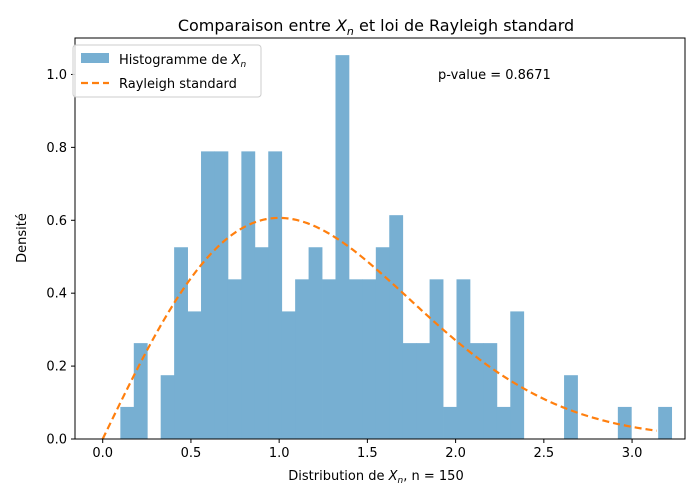 Image resolution: width=700 pixels, height=500 pixels. I want to click on x-axis-ticks: 0.0 0.5 1.0 1.5 2.0 2.5 3.0, so click(367, 450).